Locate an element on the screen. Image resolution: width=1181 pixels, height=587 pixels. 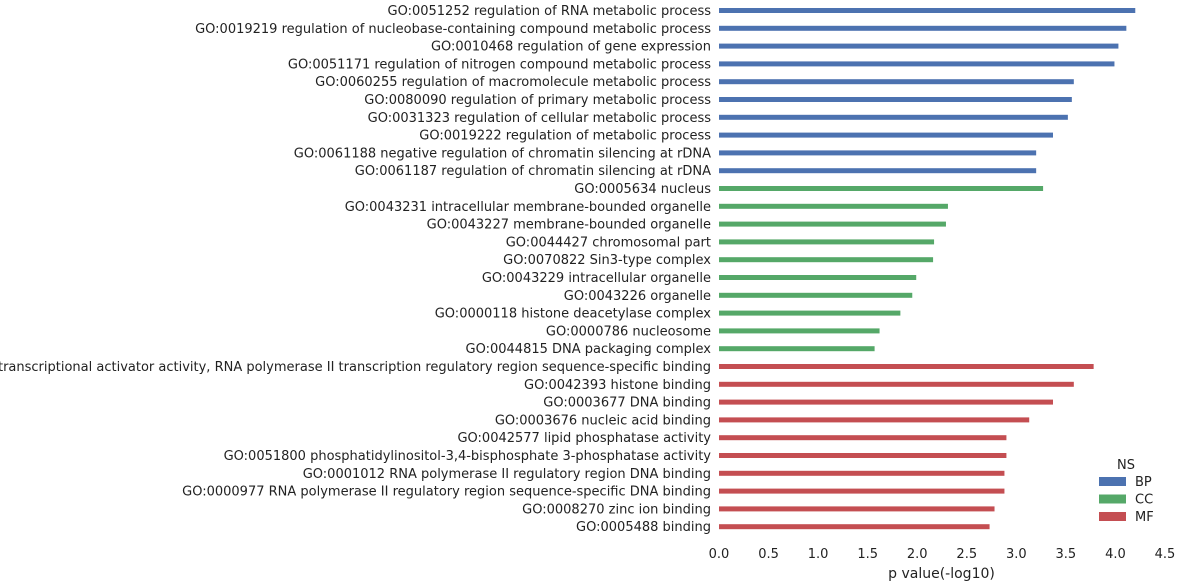
legend: NS BP CC MF is located at coordinates (1126, 491).